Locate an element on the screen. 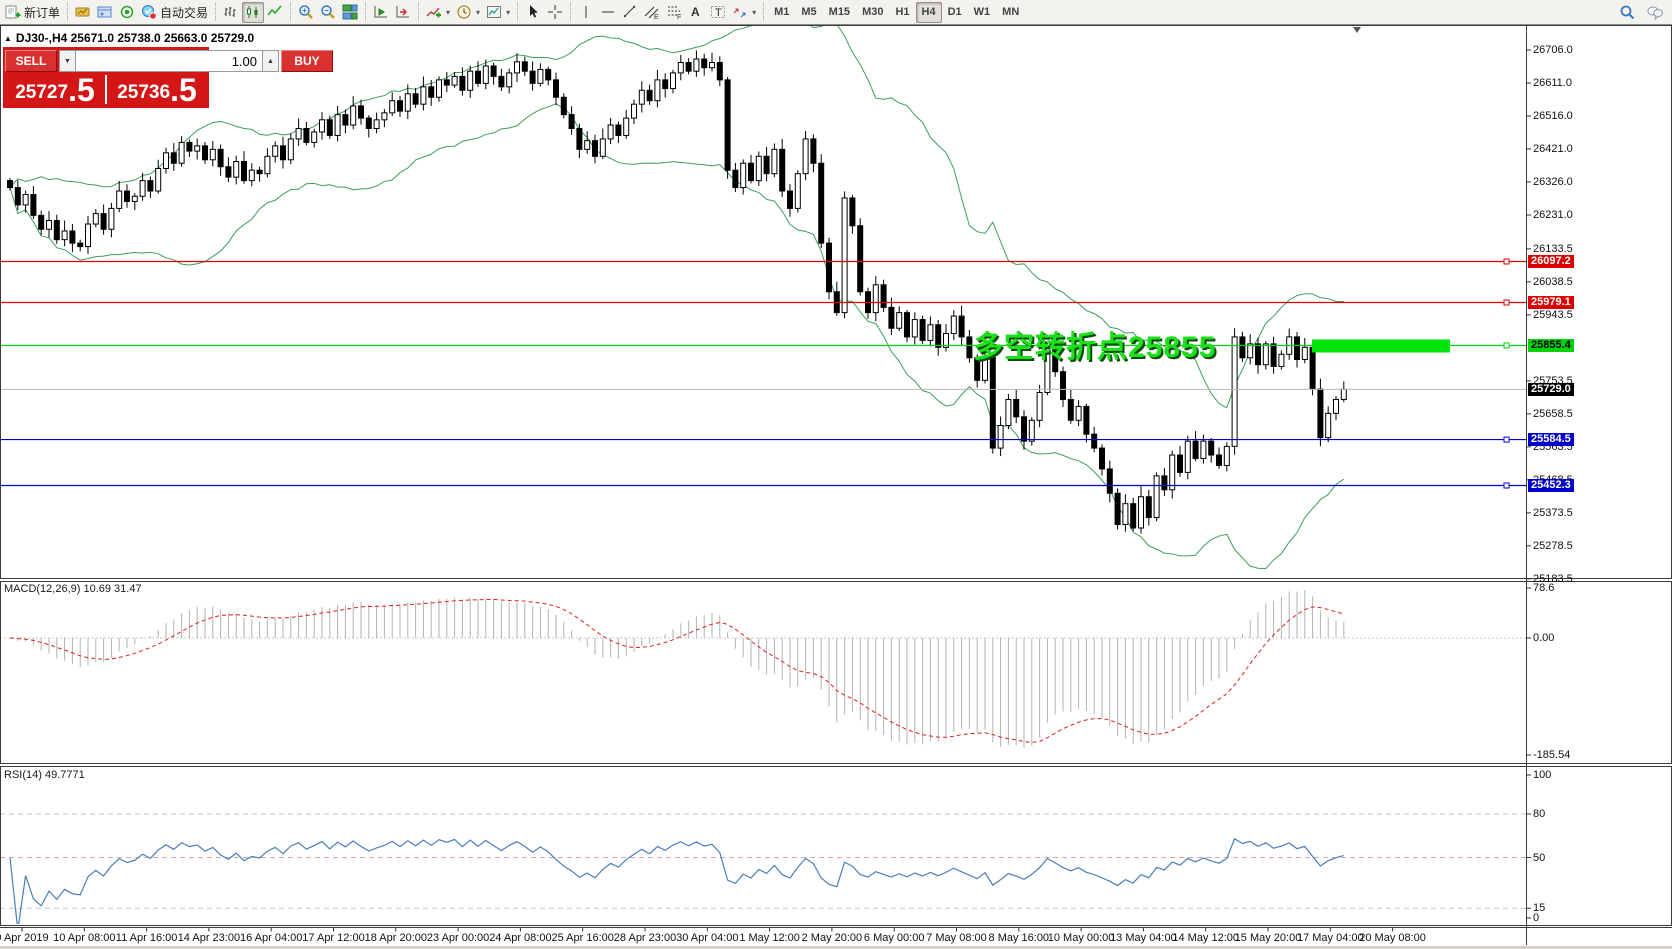 This screenshot has width=1672, height=949. crosshair-button is located at coordinates (555, 12).